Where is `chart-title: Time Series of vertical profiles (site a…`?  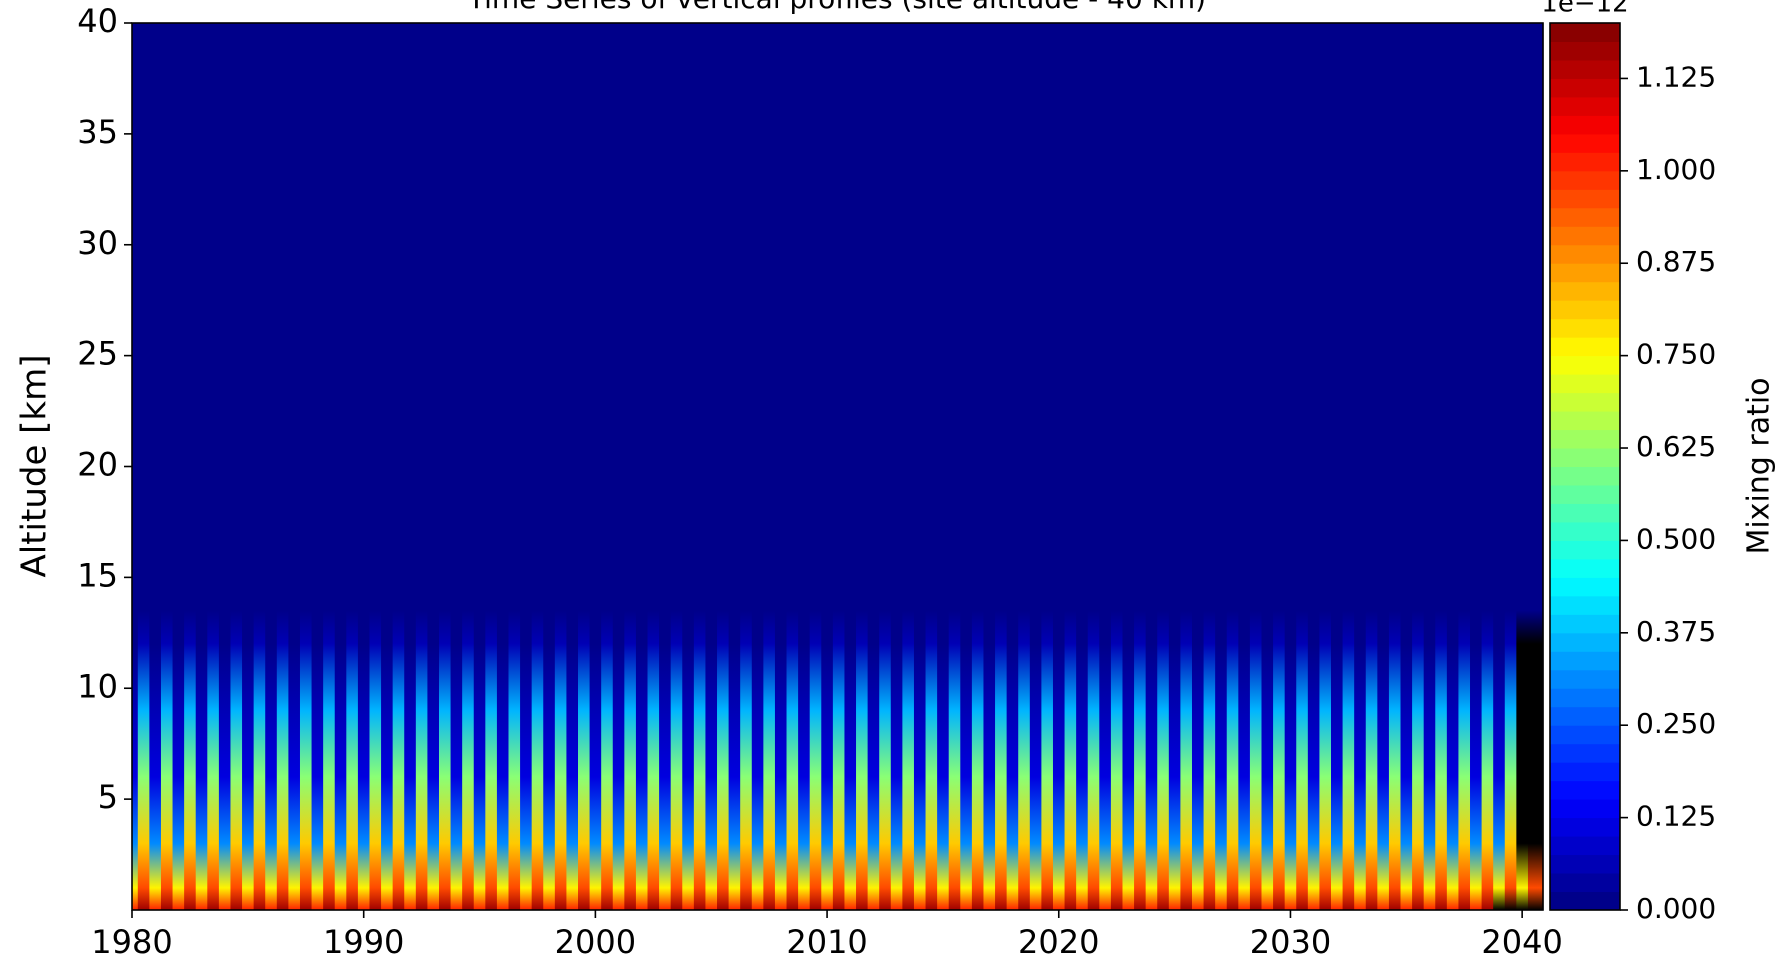
chart-title: Time Series of vertical profiles (site a… is located at coordinates (836, 7).